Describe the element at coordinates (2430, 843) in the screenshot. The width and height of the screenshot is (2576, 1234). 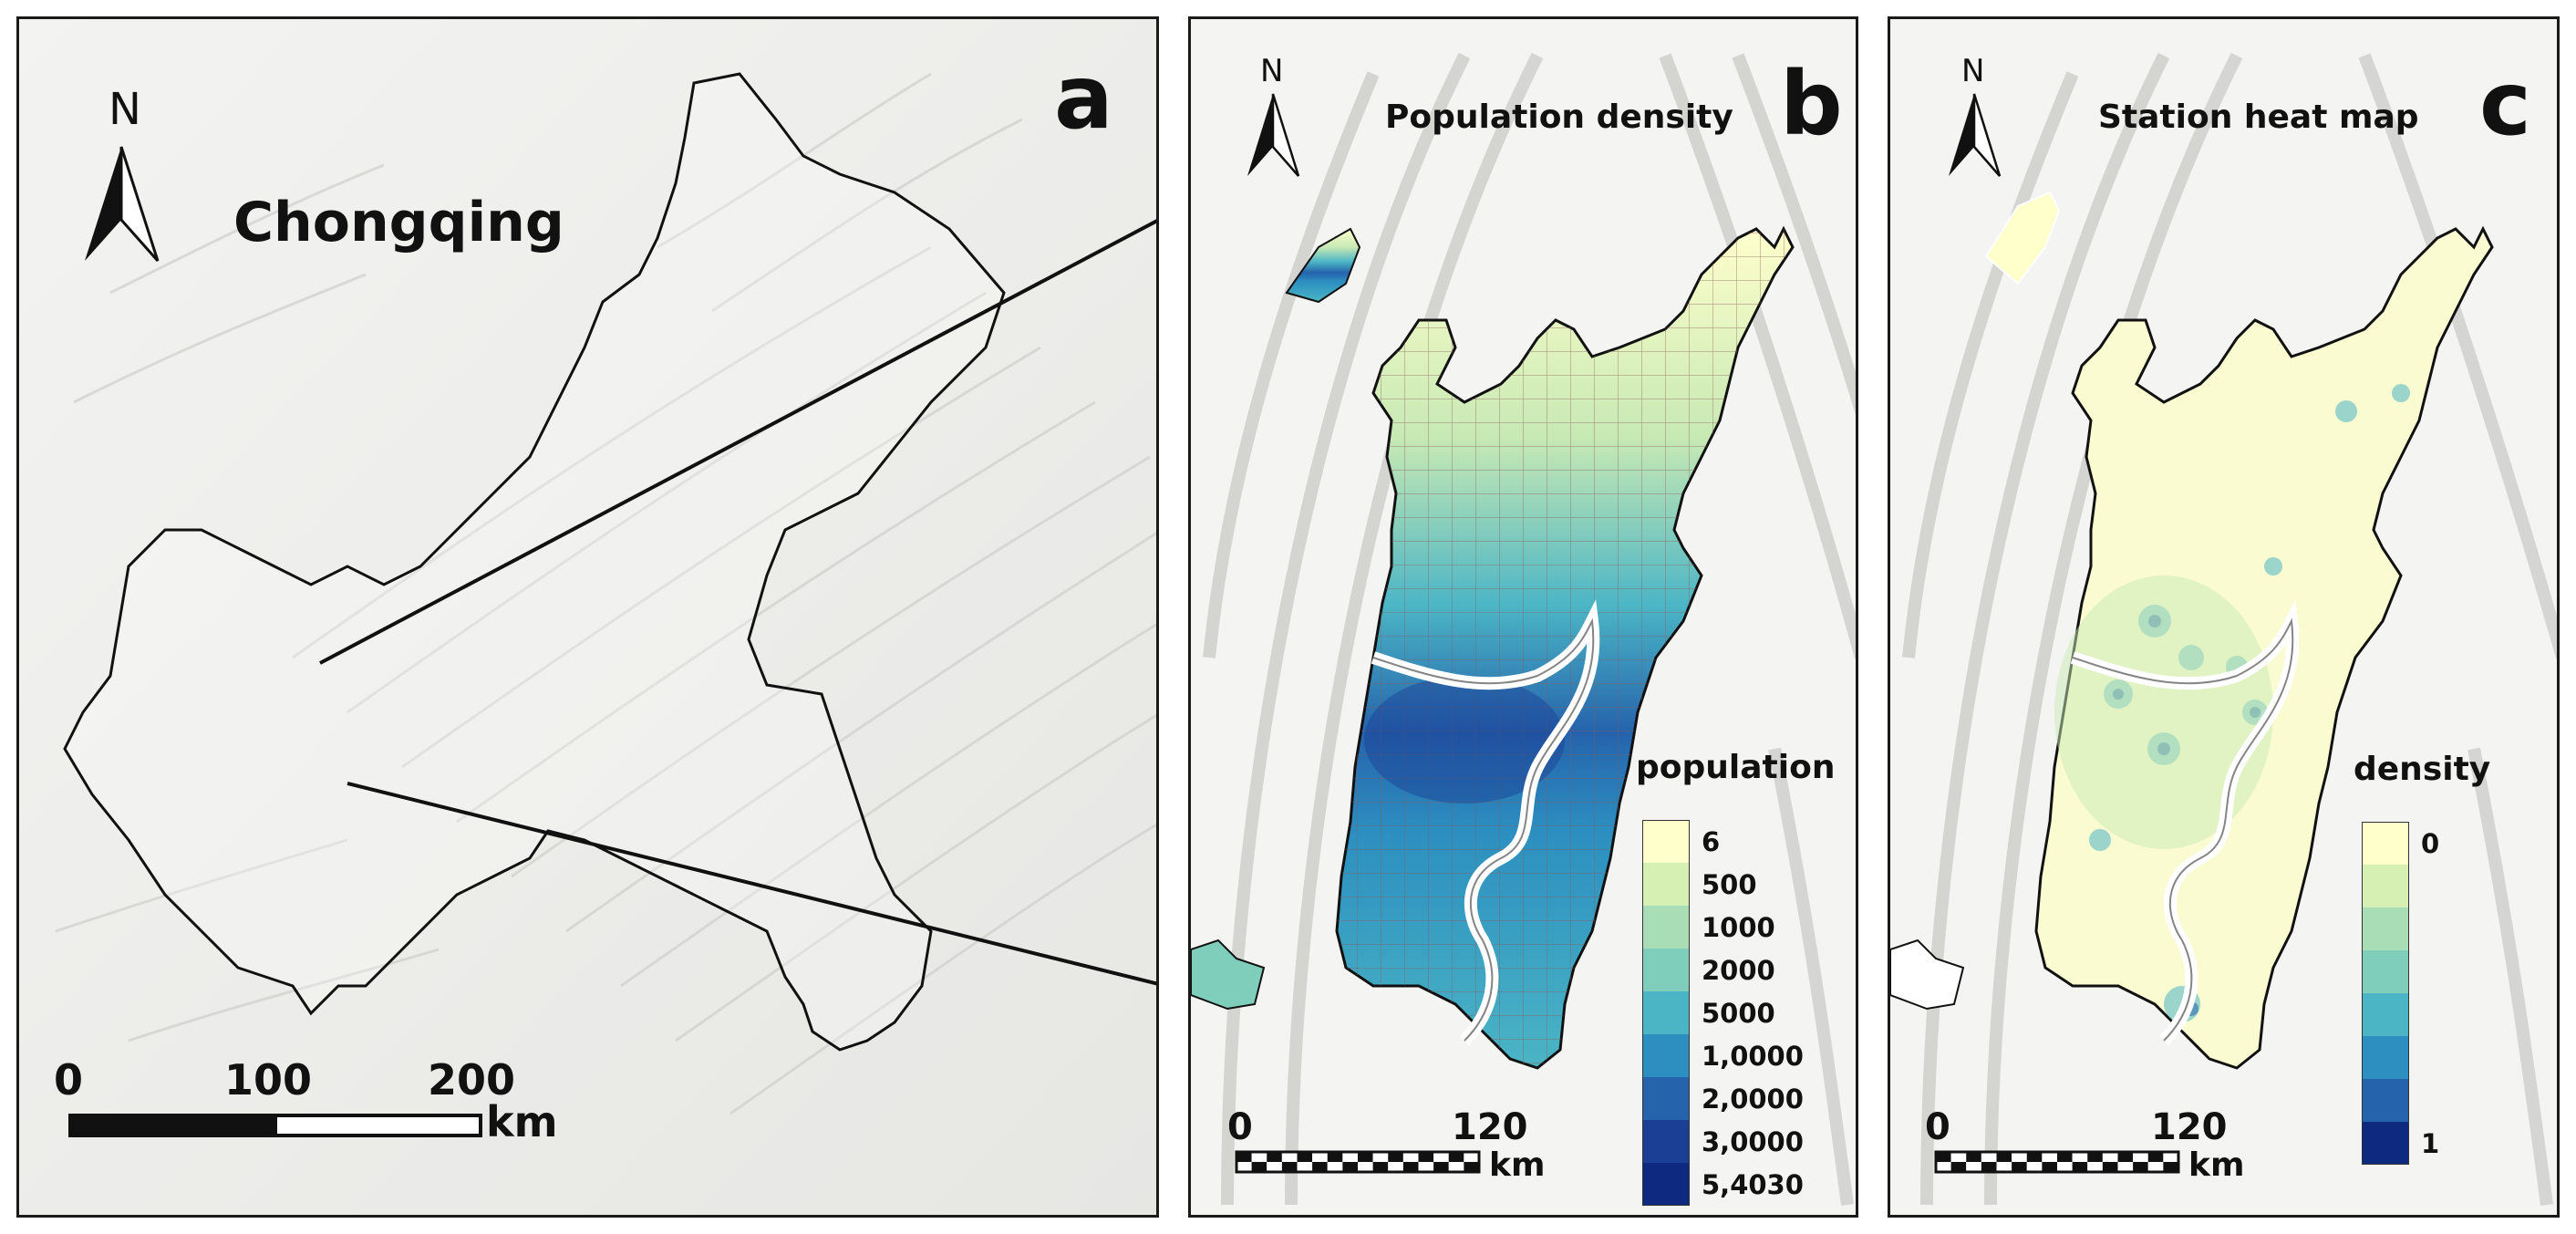
I see `legend-label: 0` at that location.